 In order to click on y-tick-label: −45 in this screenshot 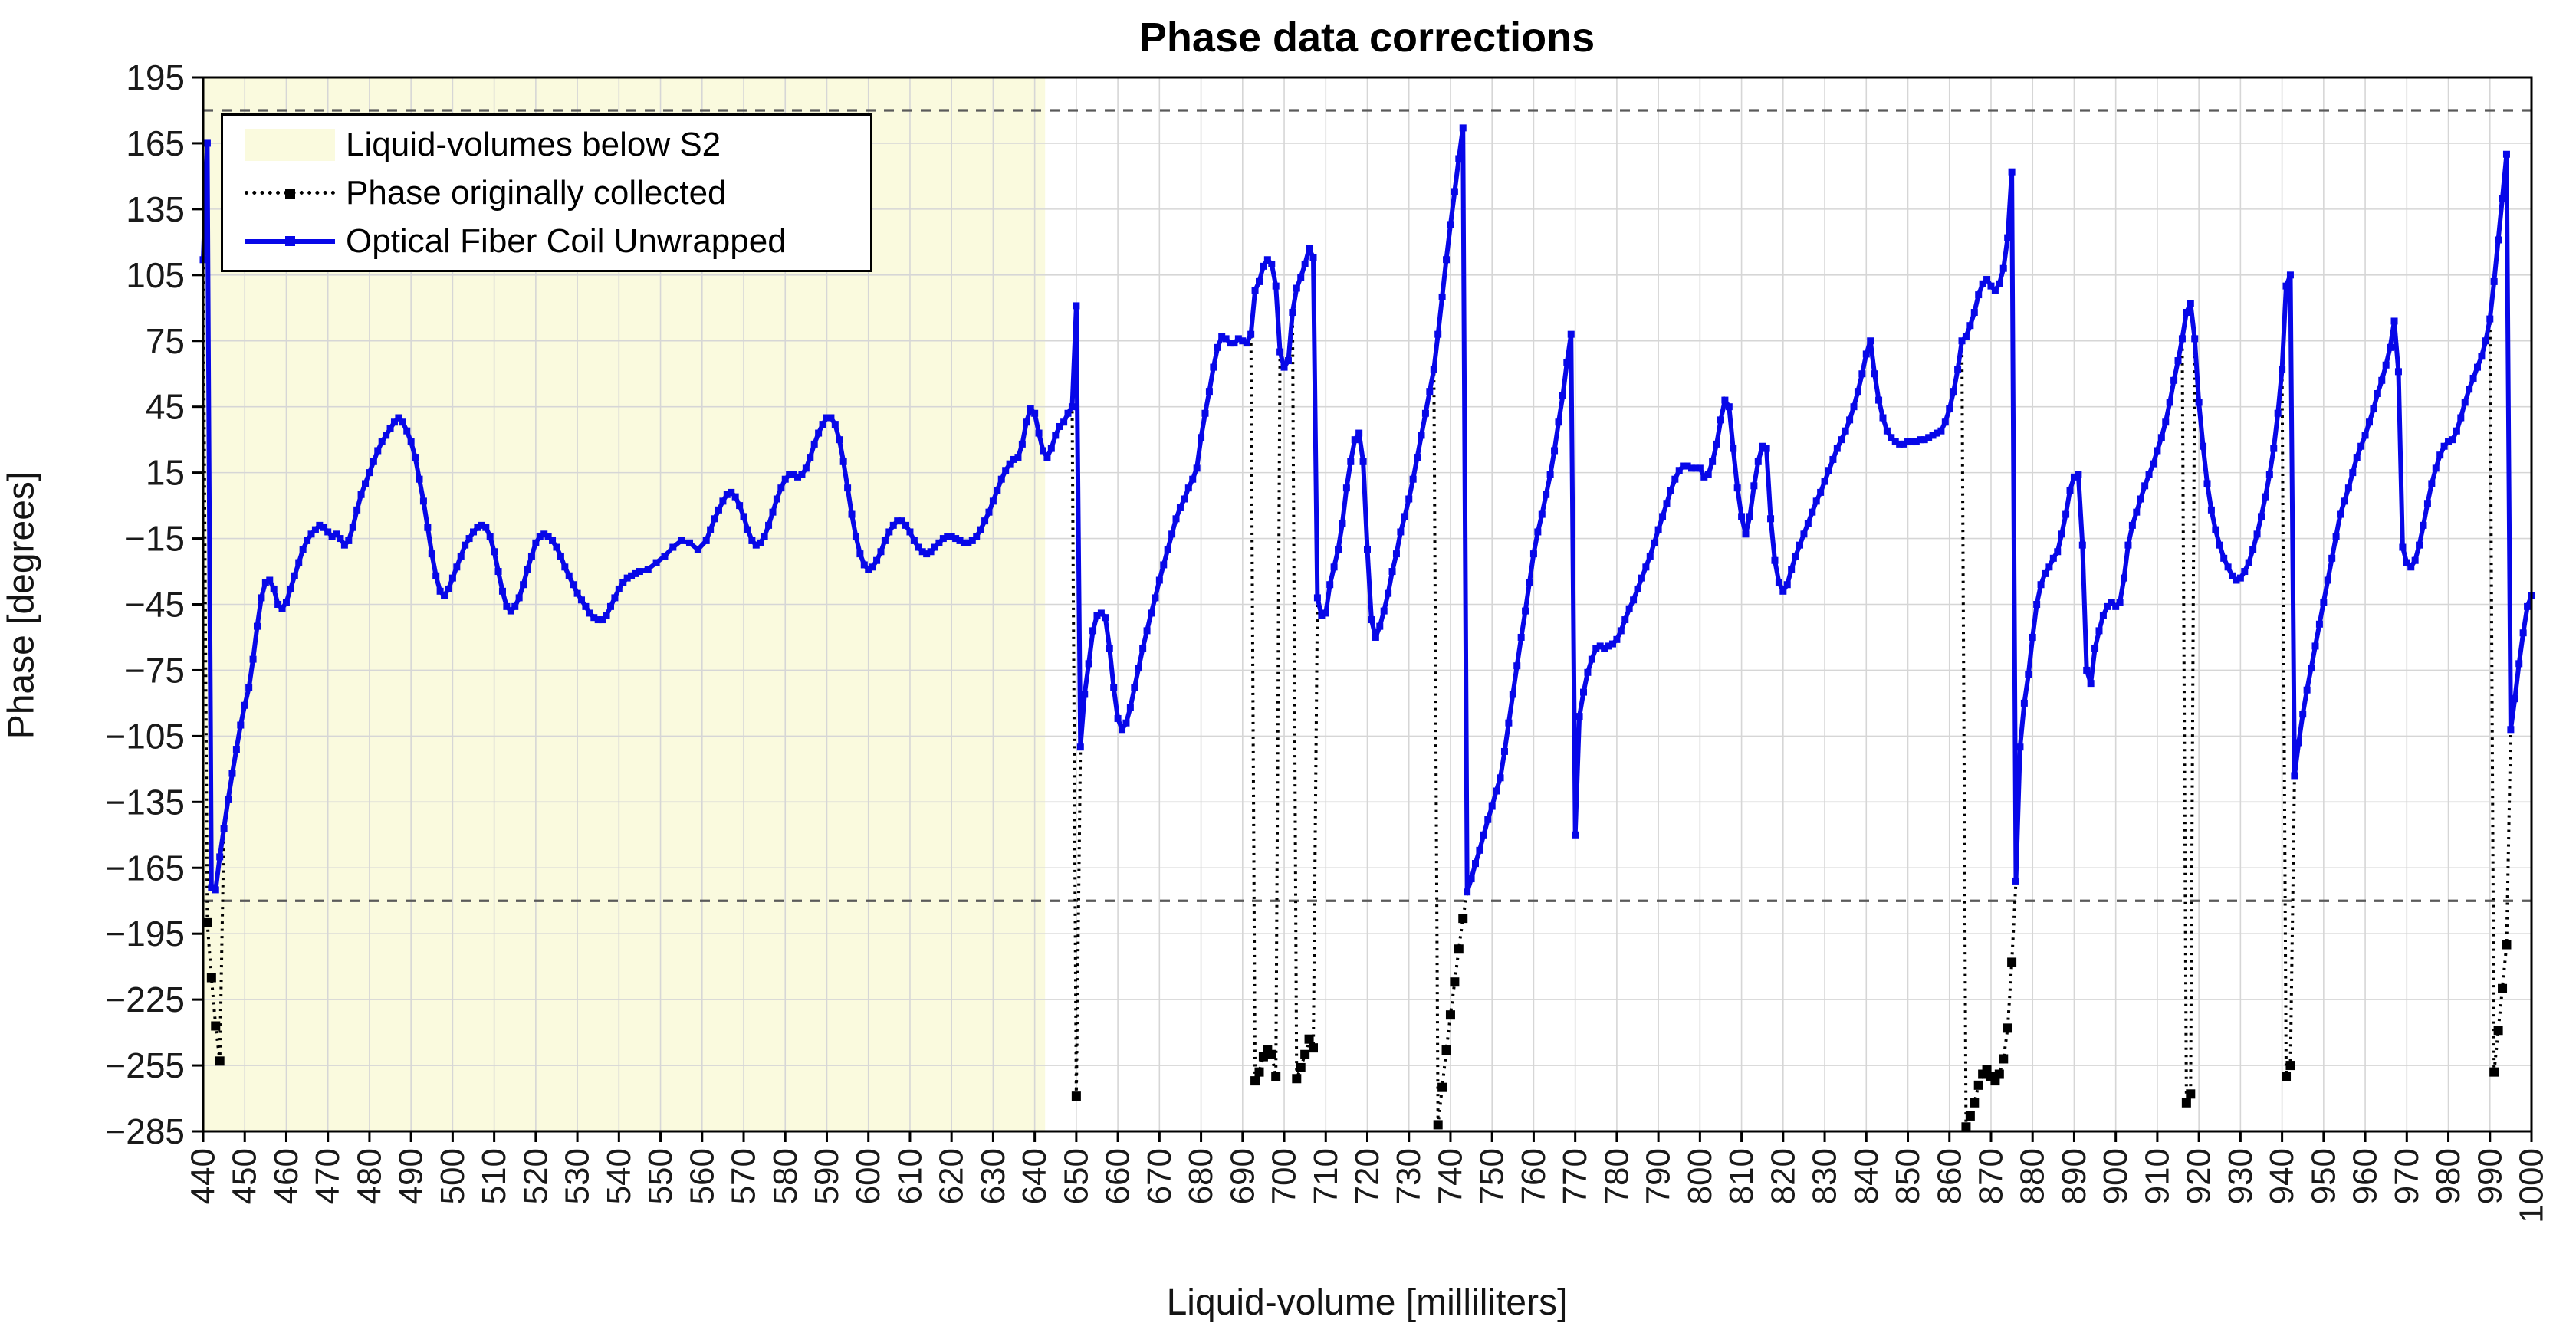, I will do `click(155, 605)`.